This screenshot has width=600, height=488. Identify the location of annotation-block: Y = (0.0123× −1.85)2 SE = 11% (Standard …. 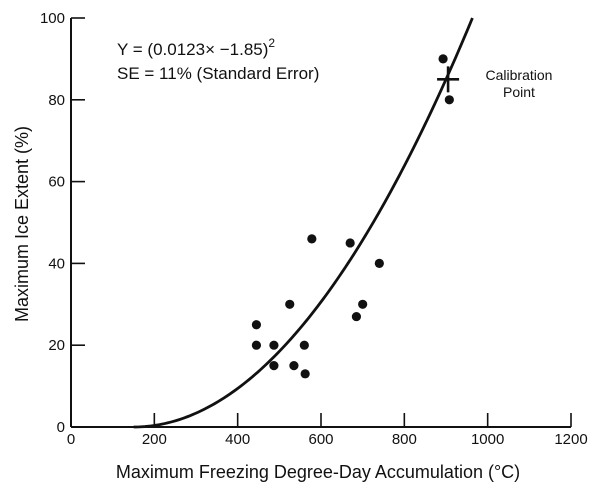
(334, 68).